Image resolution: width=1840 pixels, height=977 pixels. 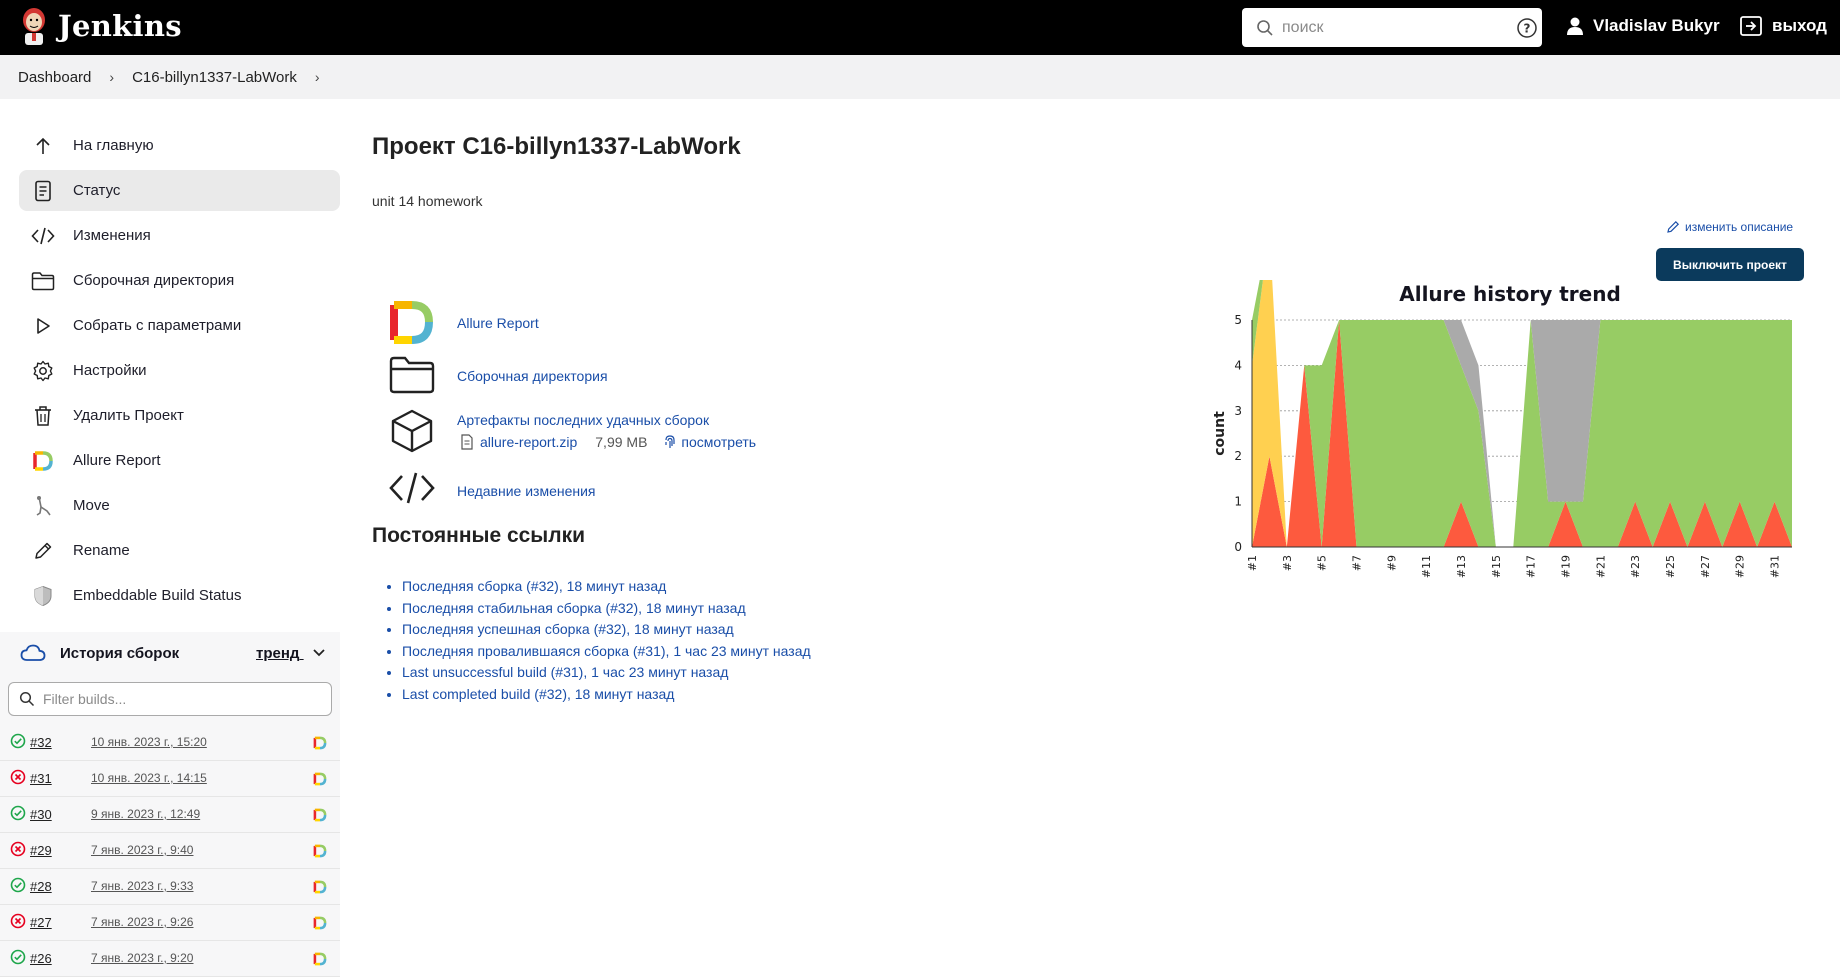 What do you see at coordinates (412, 431) in the screenshot?
I see `package-icon` at bounding box center [412, 431].